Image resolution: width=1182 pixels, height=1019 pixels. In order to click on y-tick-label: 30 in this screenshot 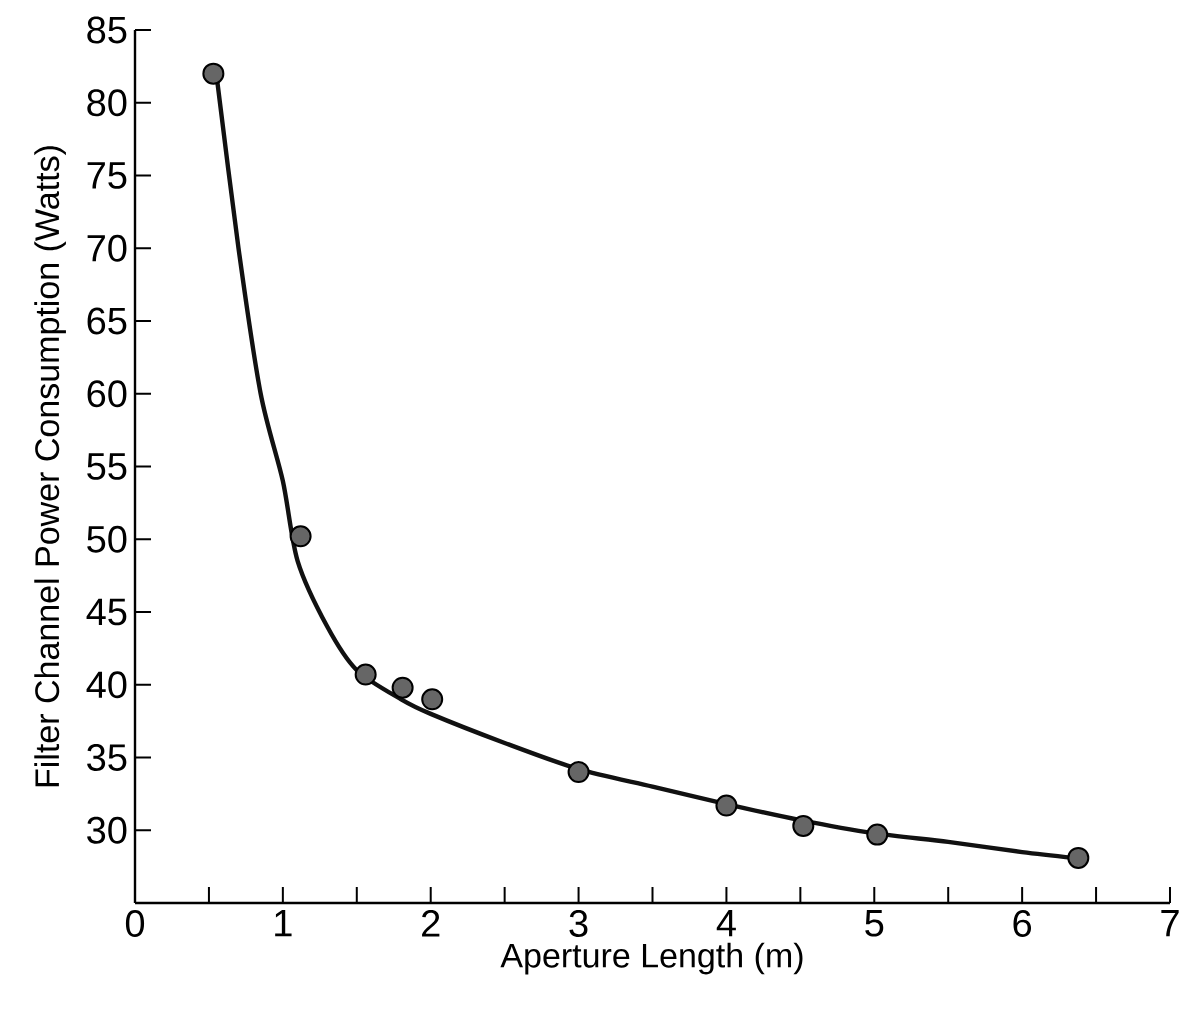, I will do `click(107, 830)`.